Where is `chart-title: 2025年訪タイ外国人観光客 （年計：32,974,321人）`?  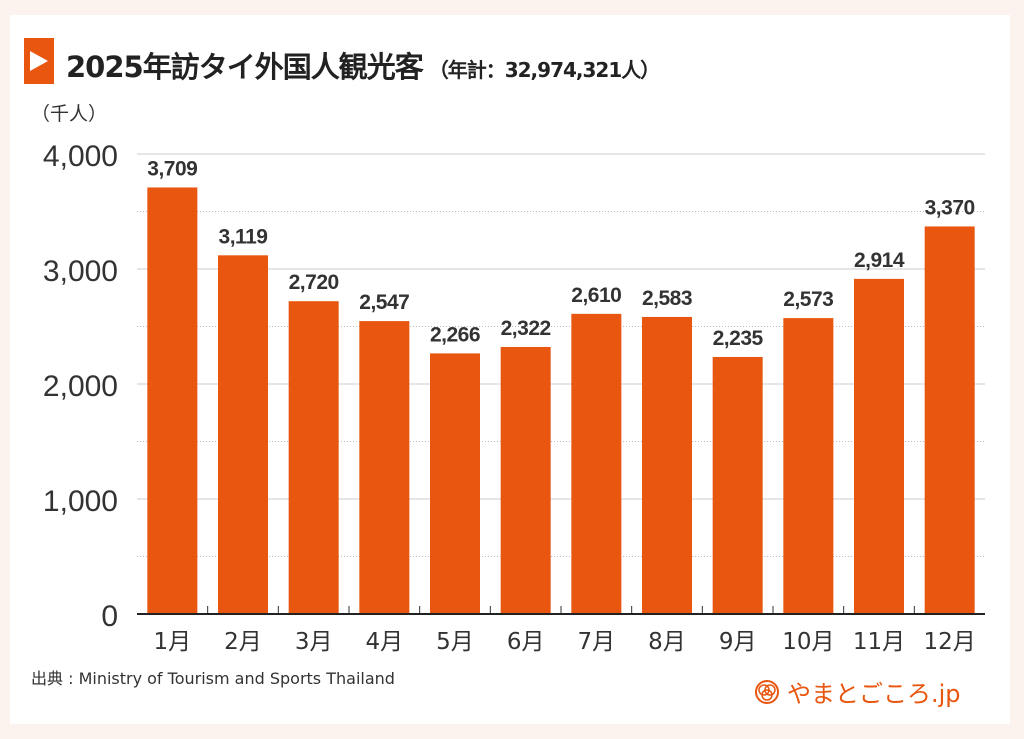 chart-title: 2025年訪タイ外国人観光客 （年計：32,974,321人） is located at coordinates (363, 65).